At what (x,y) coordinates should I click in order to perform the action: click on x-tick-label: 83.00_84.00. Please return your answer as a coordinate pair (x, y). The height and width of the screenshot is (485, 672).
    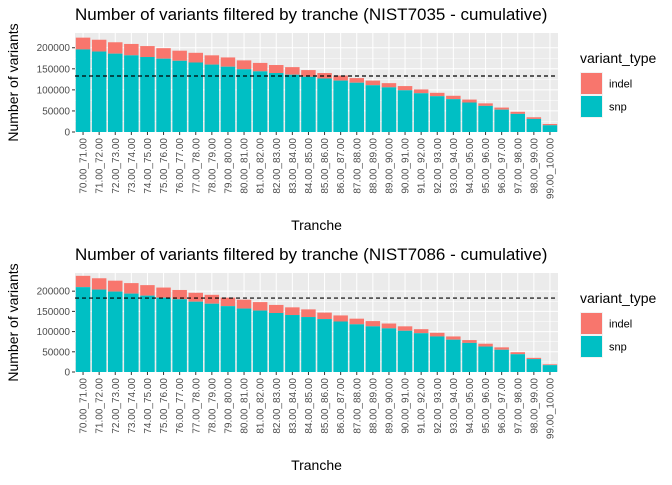
    Looking at the image, I should click on (293, 166).